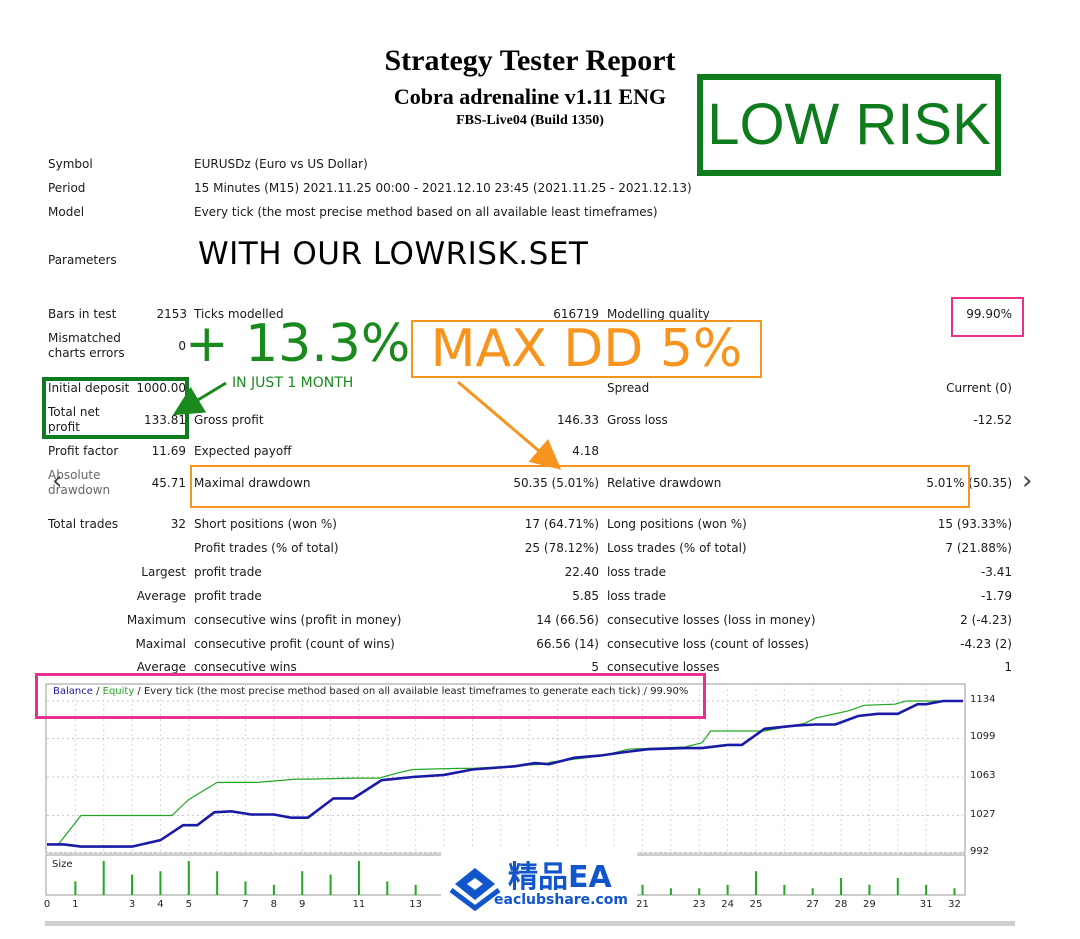 The height and width of the screenshot is (939, 1080). I want to click on gain-subtitle: IN JUST 1 MONTH, so click(293, 383).